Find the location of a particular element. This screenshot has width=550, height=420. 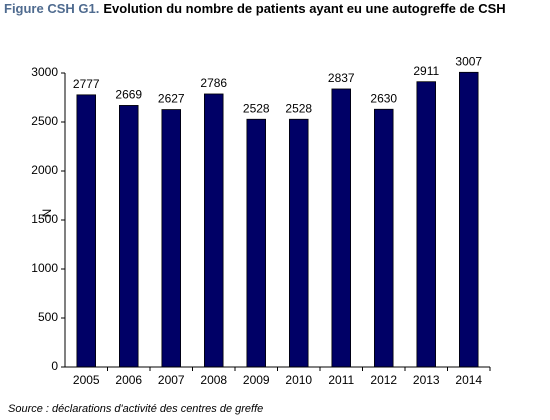

x-tick-label: 2008 is located at coordinates (213, 380).